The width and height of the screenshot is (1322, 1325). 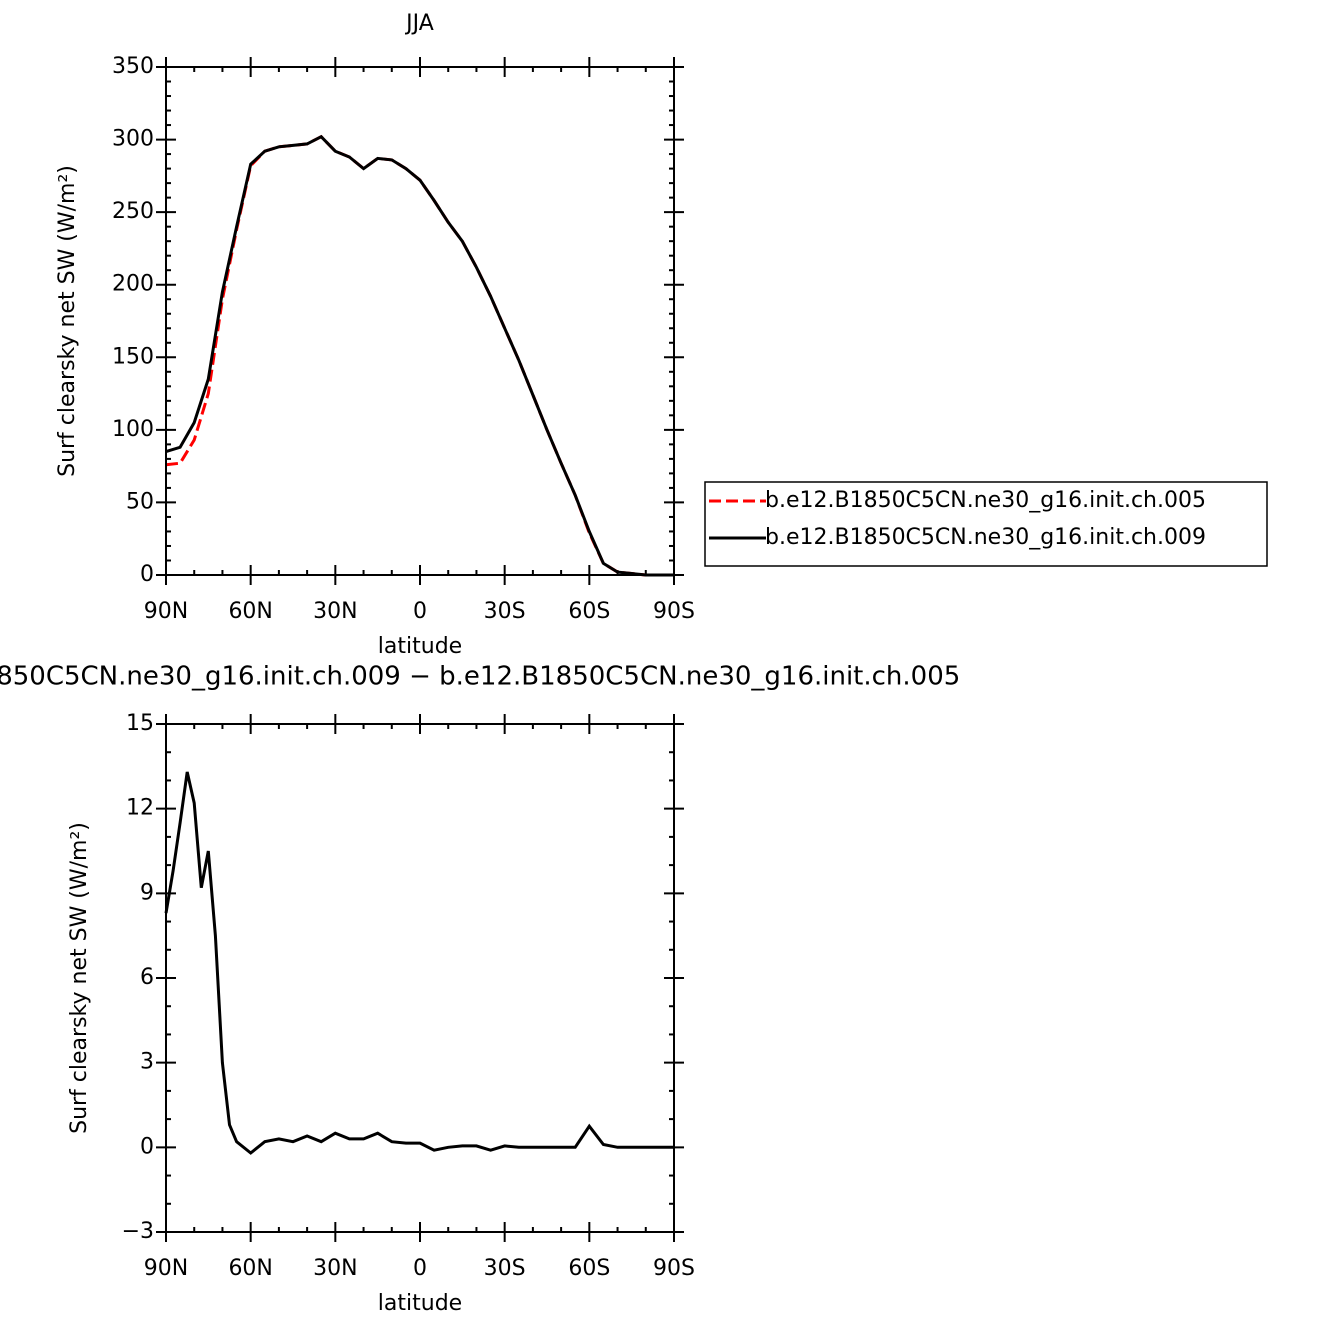 What do you see at coordinates (147, 977) in the screenshot?
I see `y-tick-label: 6` at bounding box center [147, 977].